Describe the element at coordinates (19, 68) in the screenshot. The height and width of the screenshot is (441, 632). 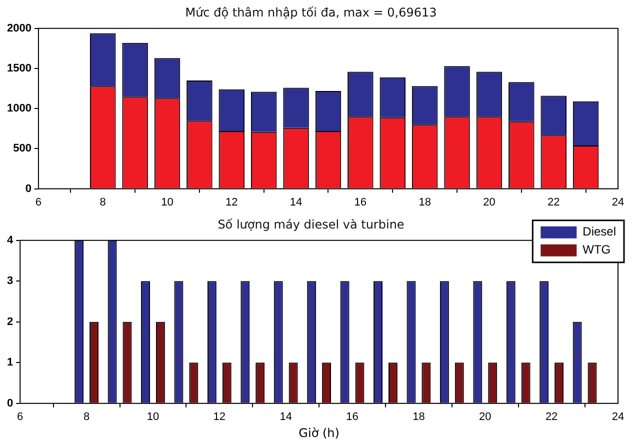
I see `y-tick-label: 1500` at that location.